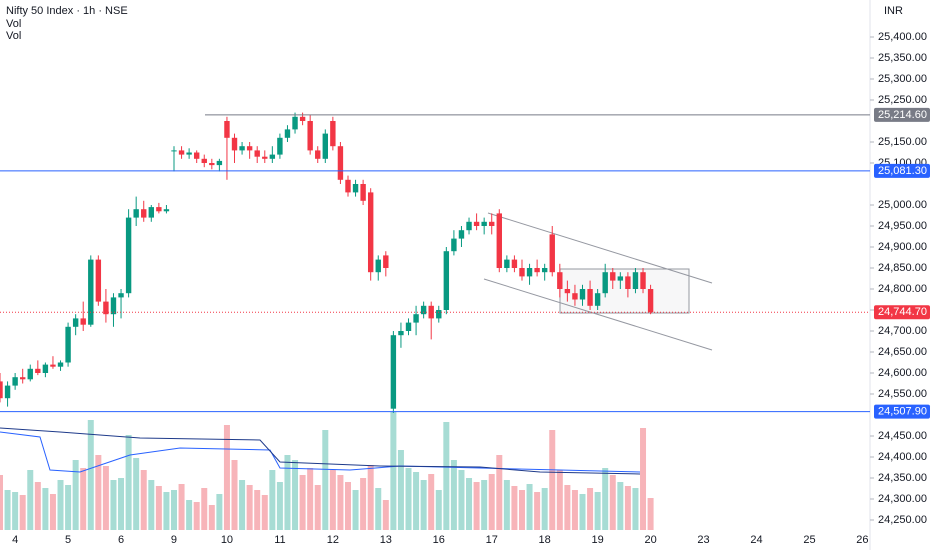  I want to click on price-label: 25,214.60, so click(902, 115).